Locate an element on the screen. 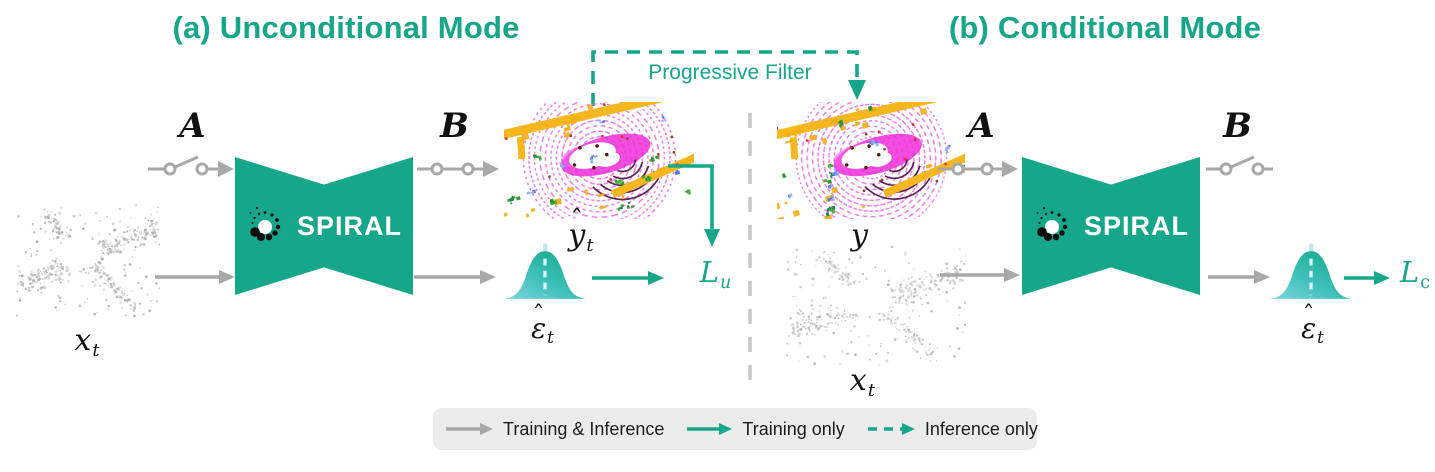 This screenshot has width=1435, height=472. condition-scene-pointcloud-b is located at coordinates (871, 160).